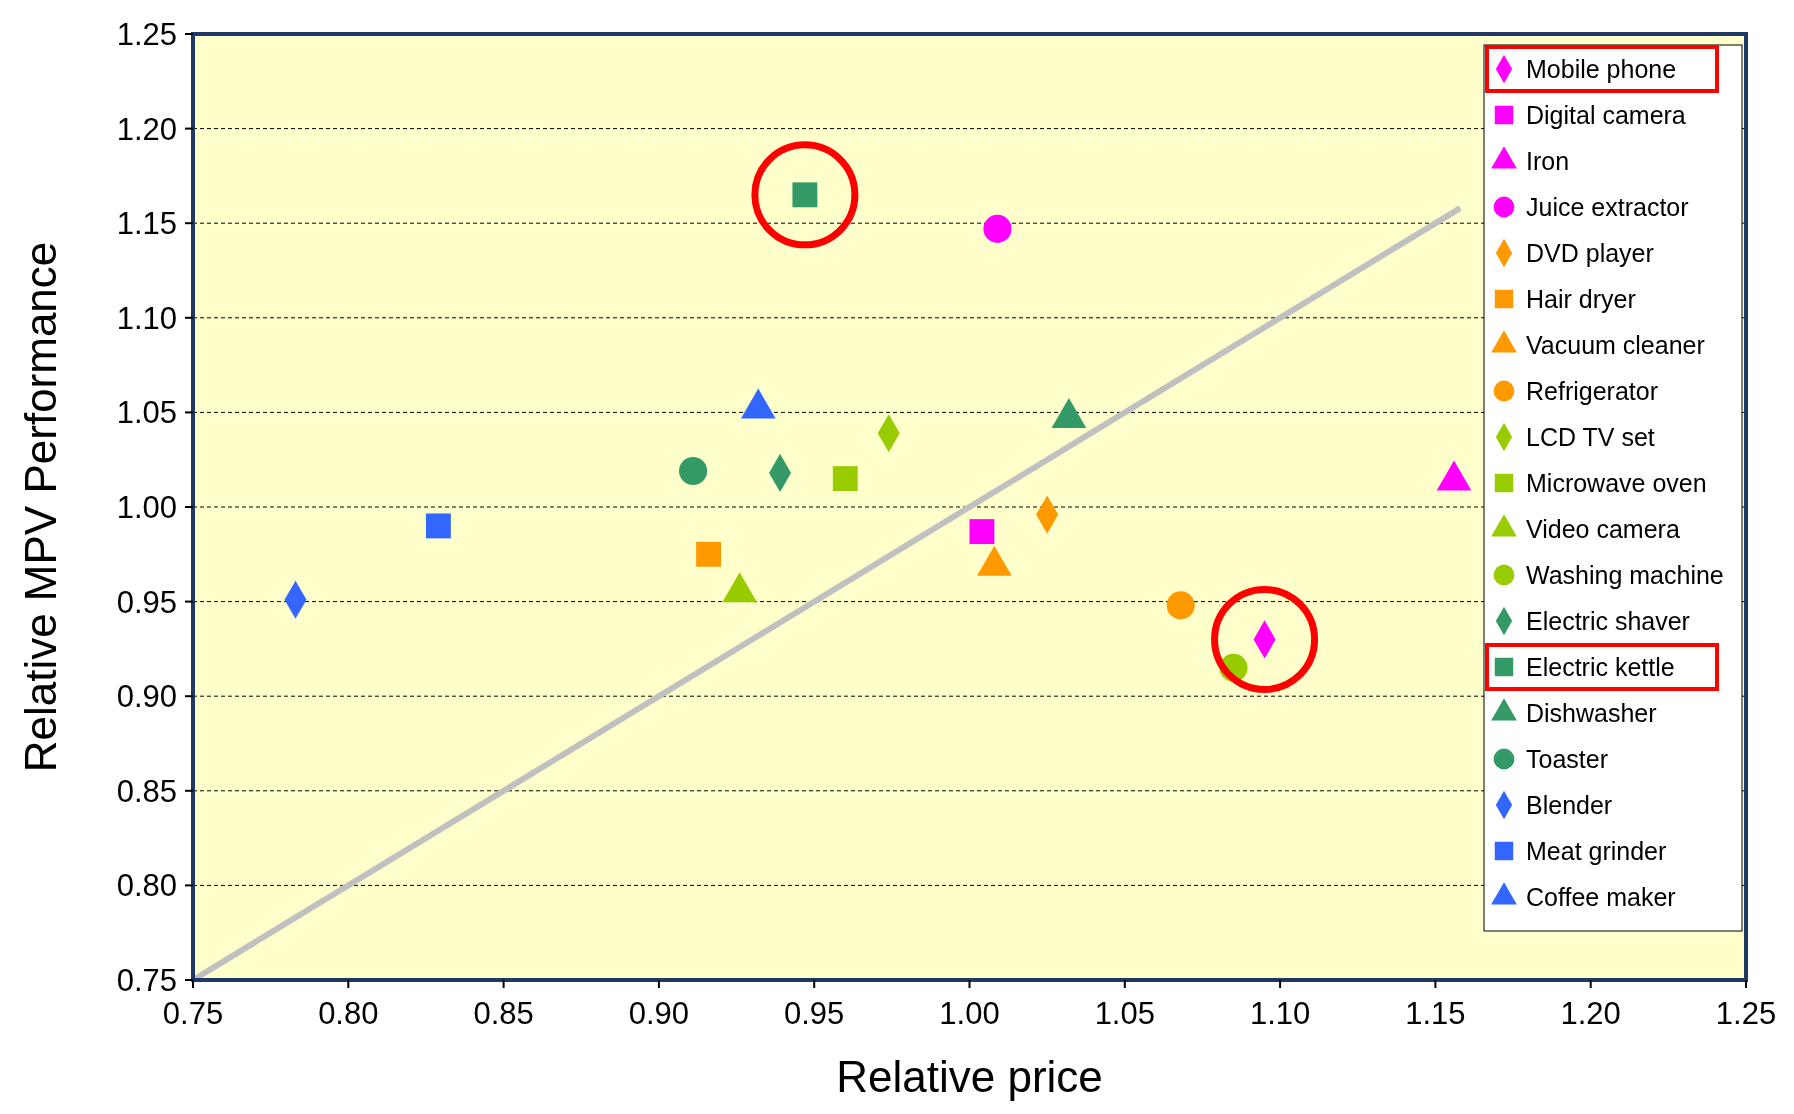 The height and width of the screenshot is (1114, 1794). What do you see at coordinates (146, 129) in the screenshot?
I see `y-tick-label: 1.20` at bounding box center [146, 129].